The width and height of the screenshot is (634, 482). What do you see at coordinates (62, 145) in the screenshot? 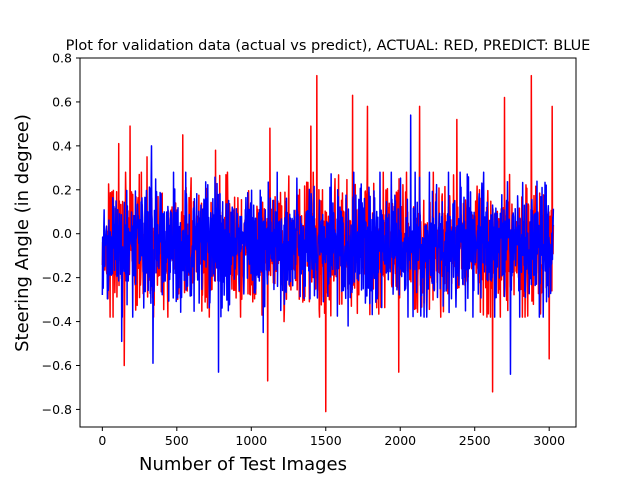
I see `y-tick-label: 0.4` at bounding box center [62, 145].